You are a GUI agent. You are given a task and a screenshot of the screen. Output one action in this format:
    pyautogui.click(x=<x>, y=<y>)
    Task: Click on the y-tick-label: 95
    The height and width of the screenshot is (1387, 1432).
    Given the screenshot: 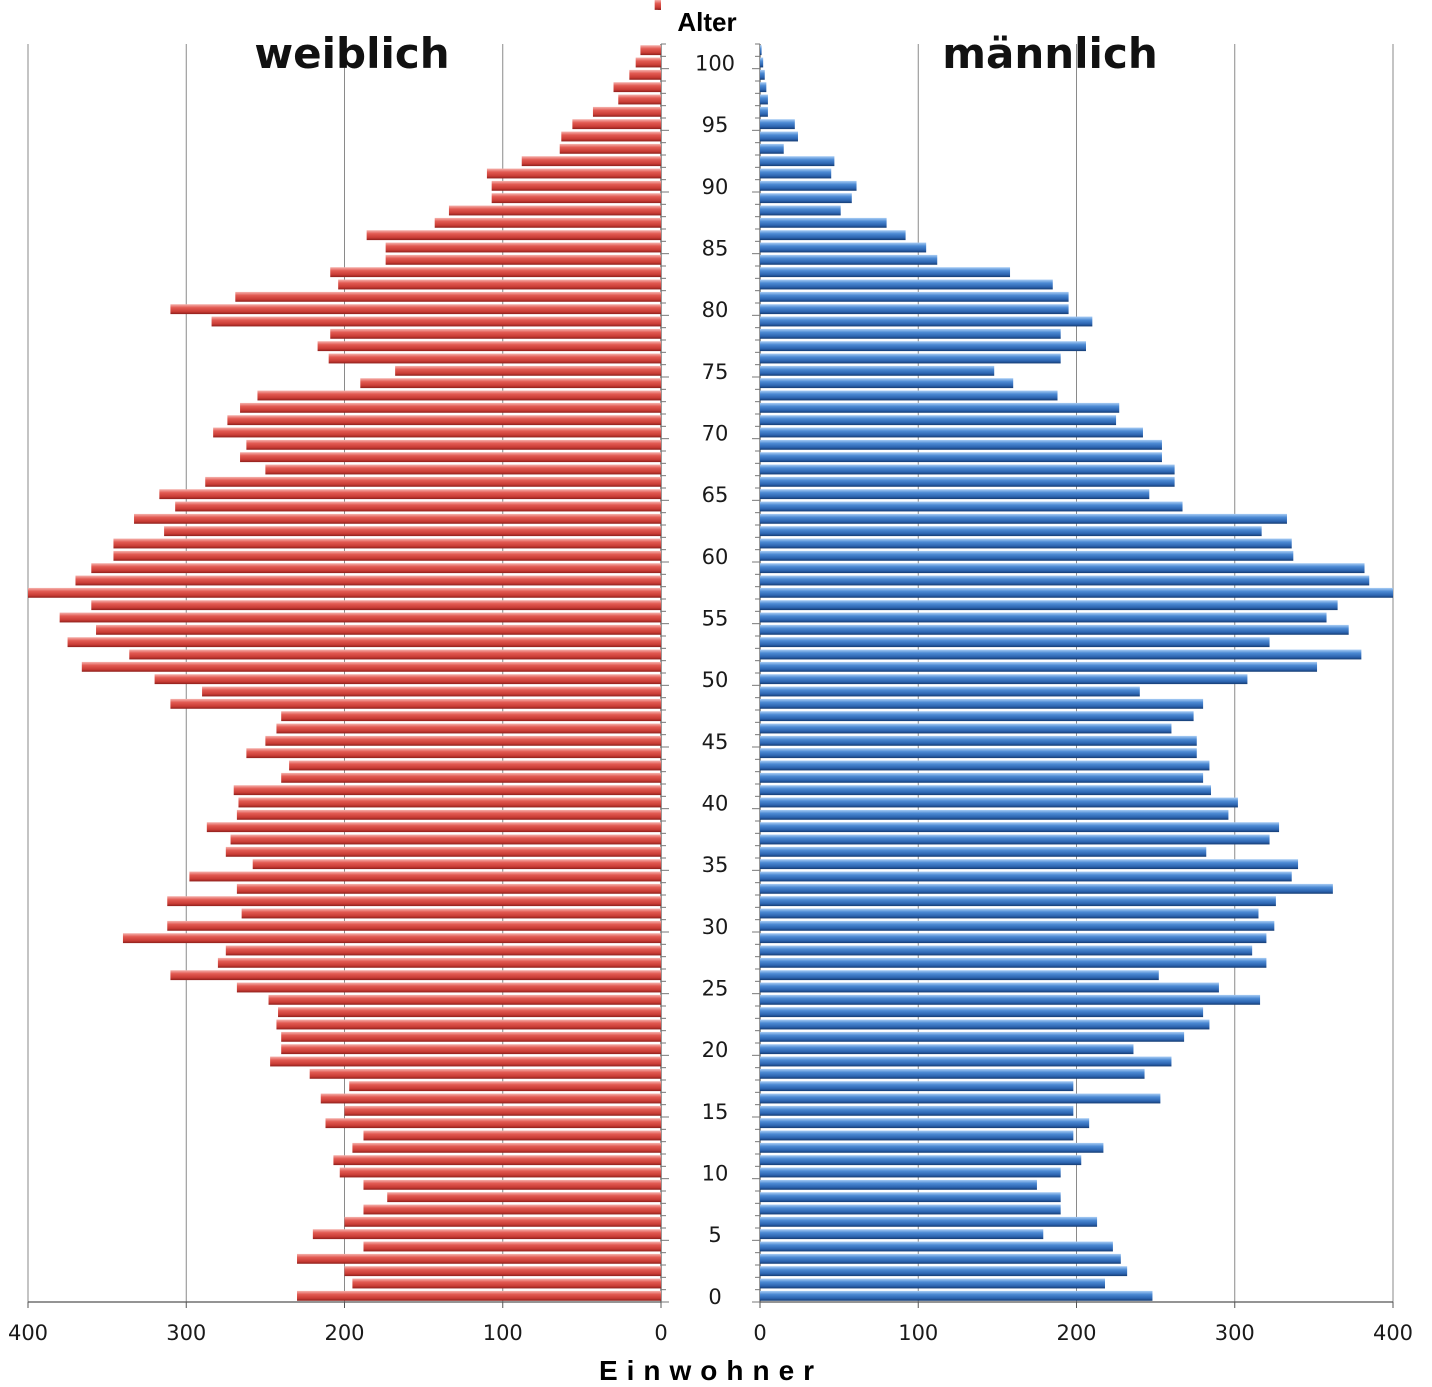 What is the action you would take?
    pyautogui.click(x=715, y=125)
    